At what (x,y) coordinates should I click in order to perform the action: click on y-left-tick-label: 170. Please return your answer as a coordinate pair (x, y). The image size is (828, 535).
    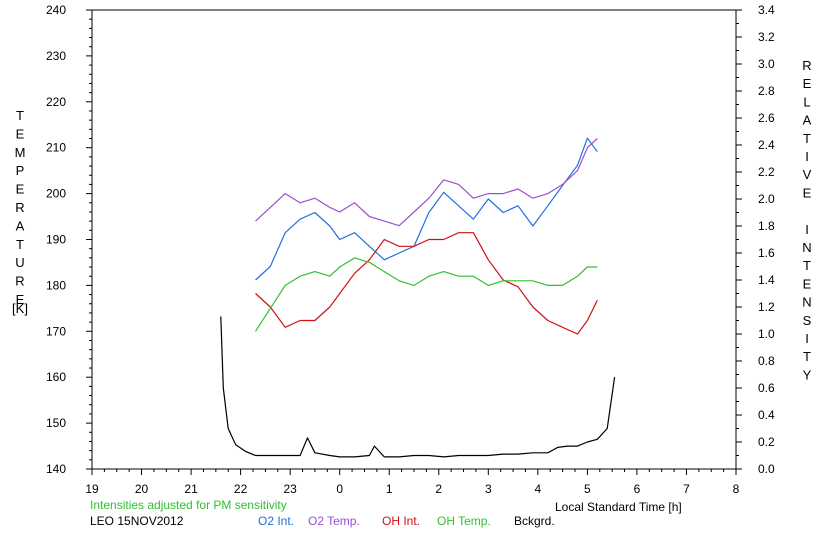
    Looking at the image, I should click on (56, 331).